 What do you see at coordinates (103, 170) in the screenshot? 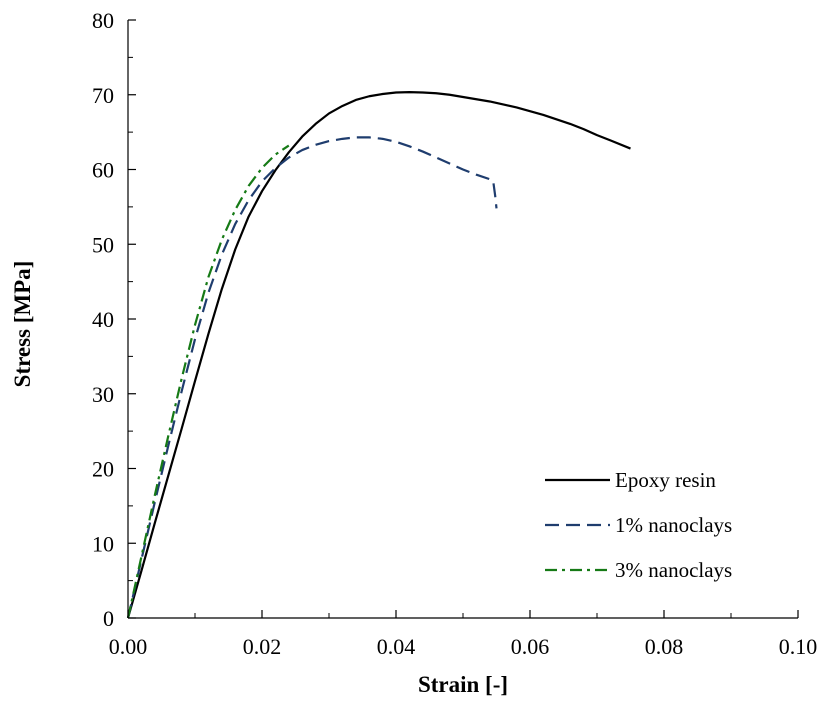
I see `y-tick-label: 60` at bounding box center [103, 170].